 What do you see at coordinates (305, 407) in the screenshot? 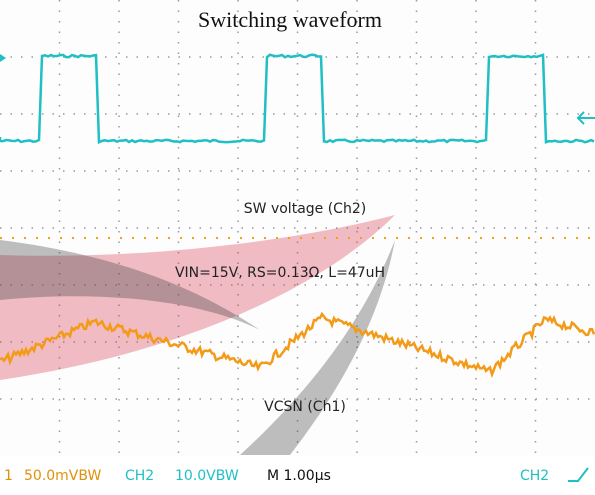
I see `annotation: VCSN (Ch1)` at bounding box center [305, 407].